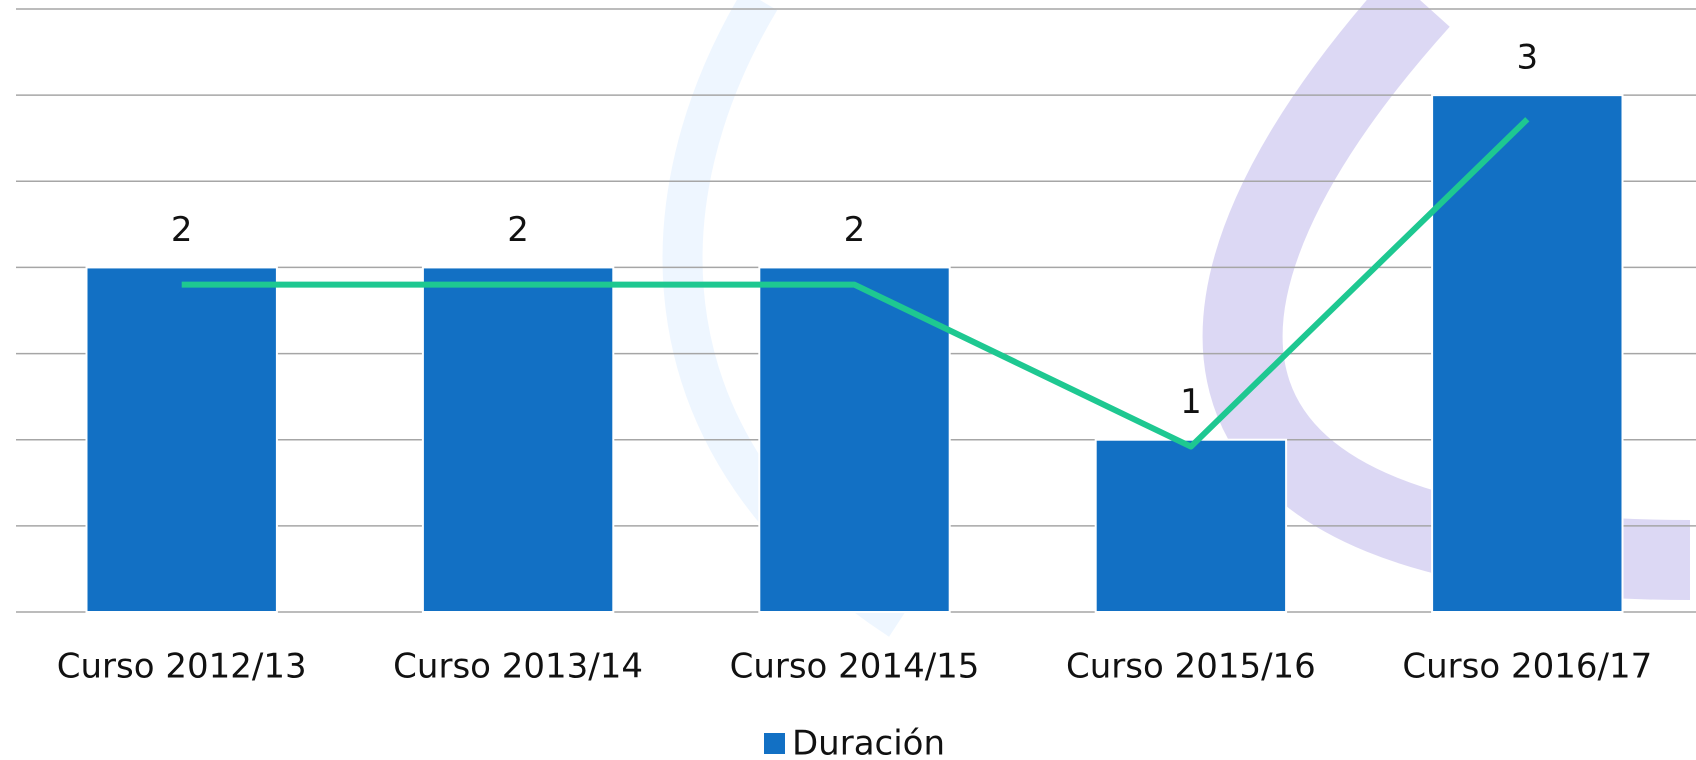 Image resolution: width=1696 pixels, height=760 pixels. I want to click on x-tick-label: Curso 2015/16, so click(1191, 667).